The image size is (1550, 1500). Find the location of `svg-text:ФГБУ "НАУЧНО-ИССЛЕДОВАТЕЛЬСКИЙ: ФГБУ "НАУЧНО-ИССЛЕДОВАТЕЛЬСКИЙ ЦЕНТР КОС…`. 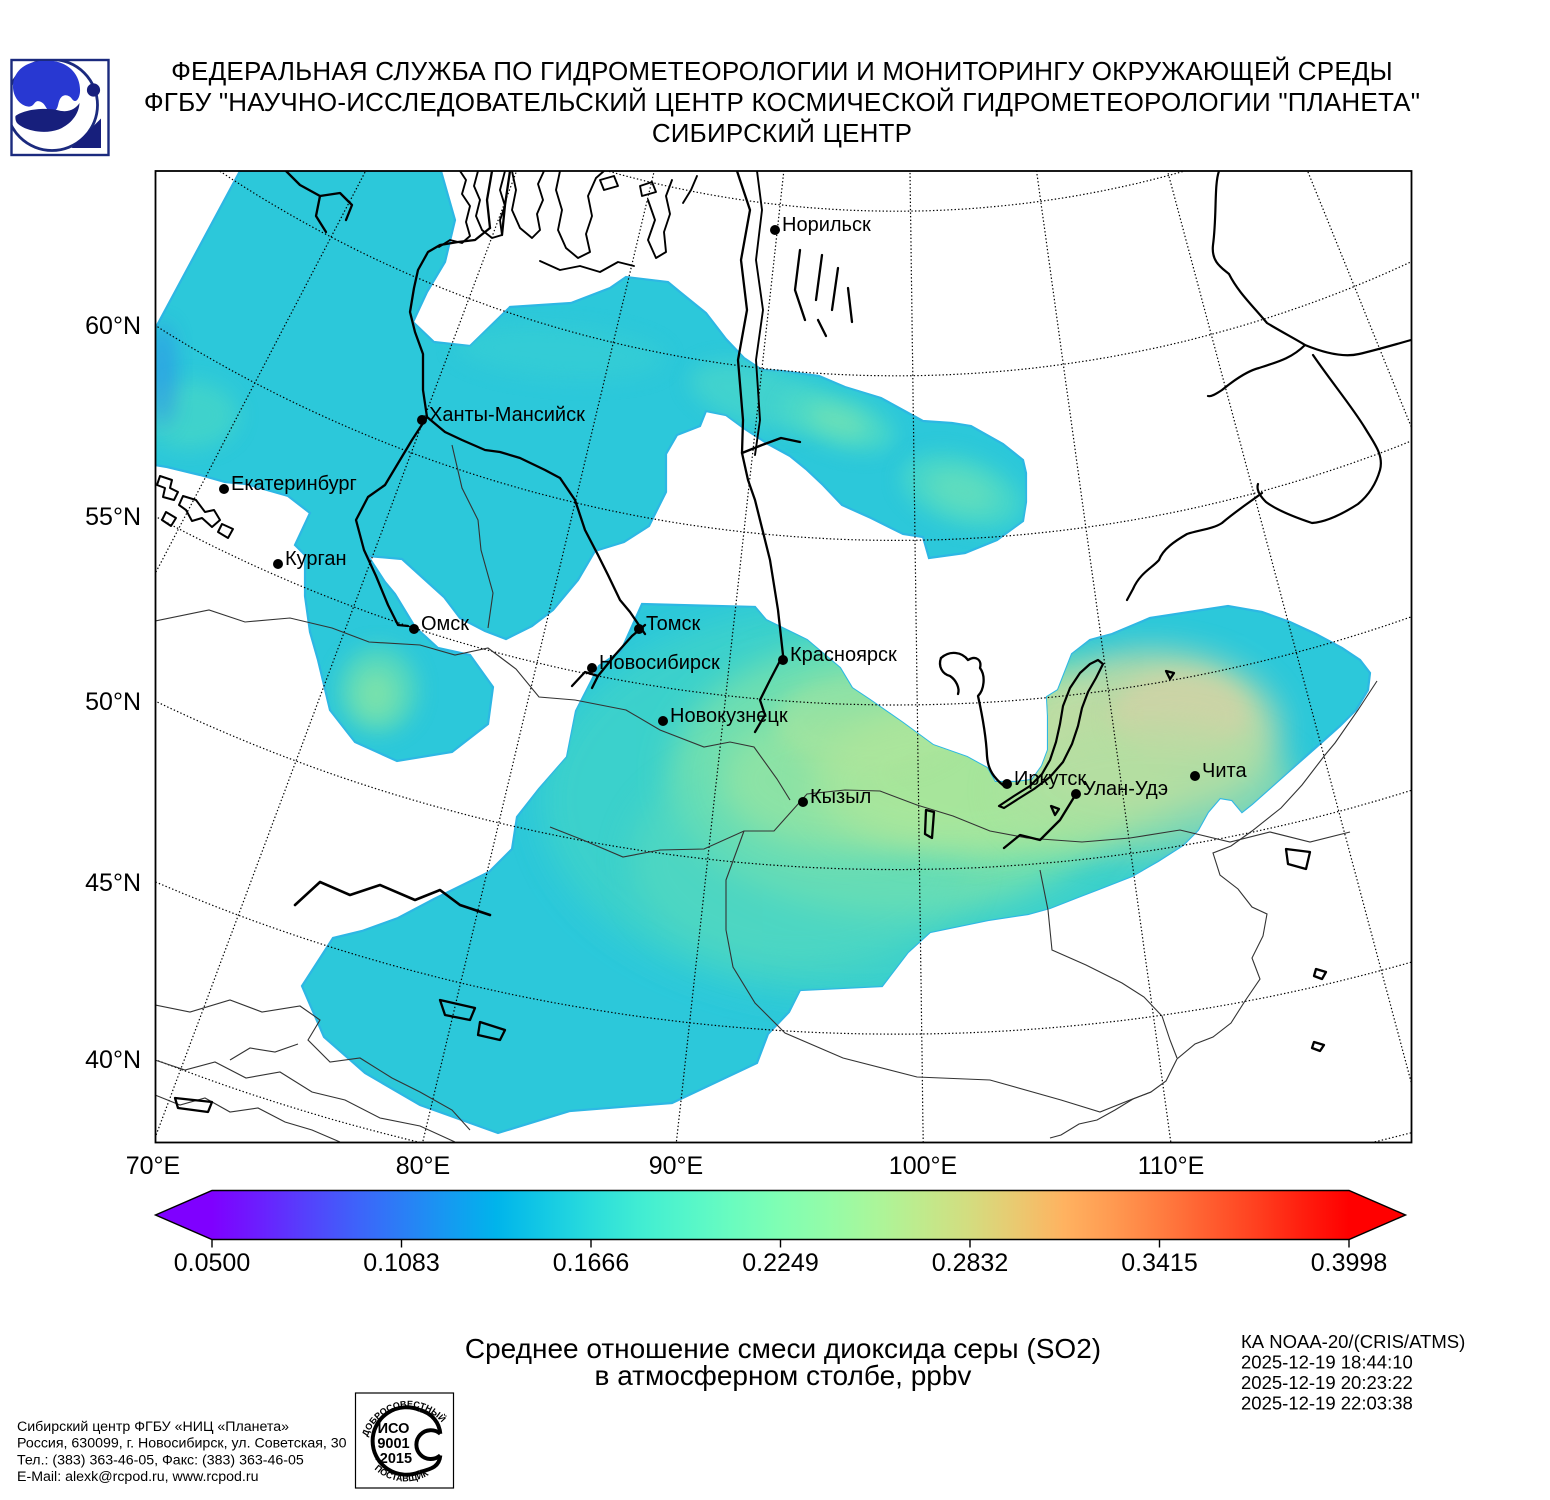

svg-text:ФГБУ "НАУЧНО-ИССЛЕДОВАТЕЛЬСКИЙ: ФГБУ "НАУЧНО-ИССЛЕДОВАТЕЛЬСКИЙ ЦЕНТР КОС… is located at coordinates (782, 102).